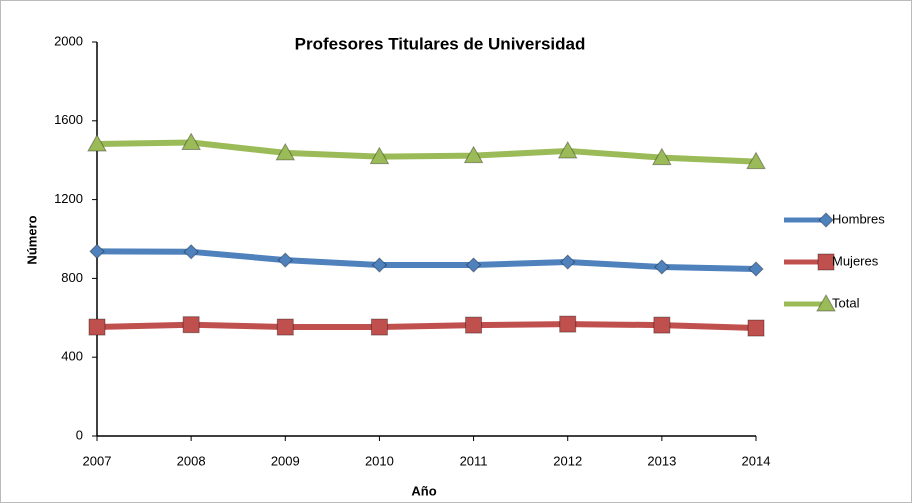 The width and height of the screenshot is (912, 503). I want to click on x-tick-label: 2011, so click(474, 460).